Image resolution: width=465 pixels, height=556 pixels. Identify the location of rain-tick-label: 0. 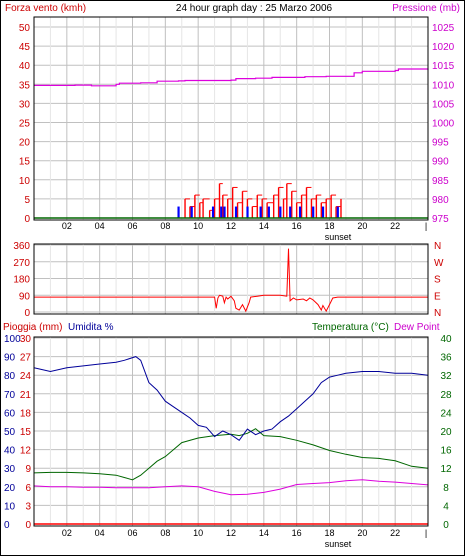
(28, 525).